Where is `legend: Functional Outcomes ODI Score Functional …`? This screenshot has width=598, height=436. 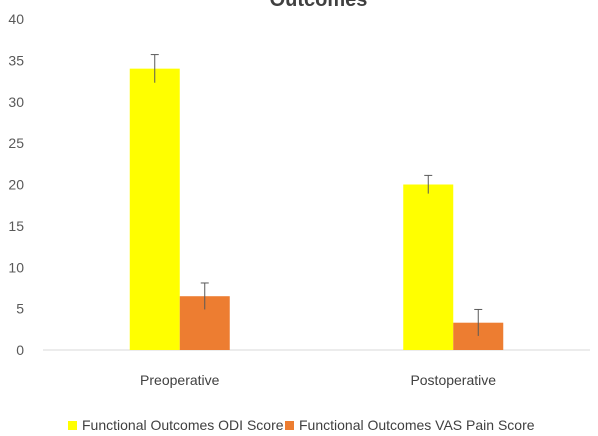
legend: Functional Outcomes ODI Score Functional … is located at coordinates (301, 425).